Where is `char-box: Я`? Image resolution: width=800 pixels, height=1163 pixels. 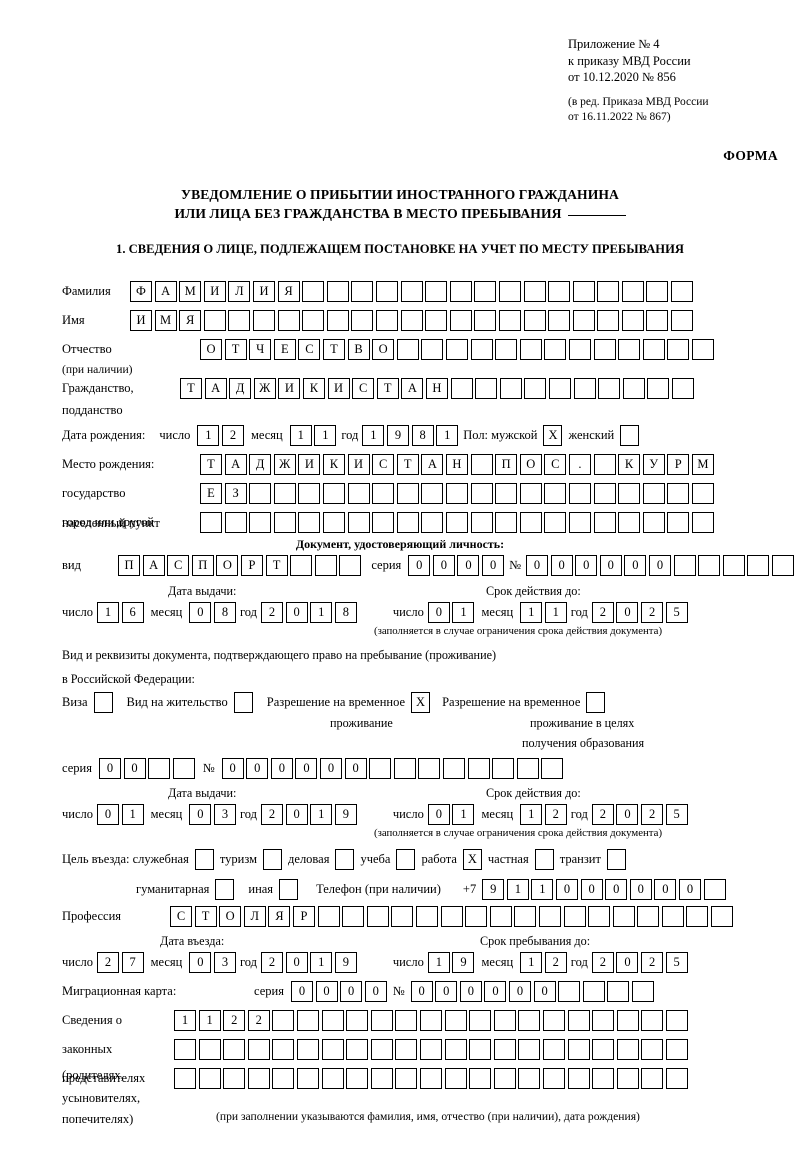
char-box: Я is located at coordinates (288, 291).